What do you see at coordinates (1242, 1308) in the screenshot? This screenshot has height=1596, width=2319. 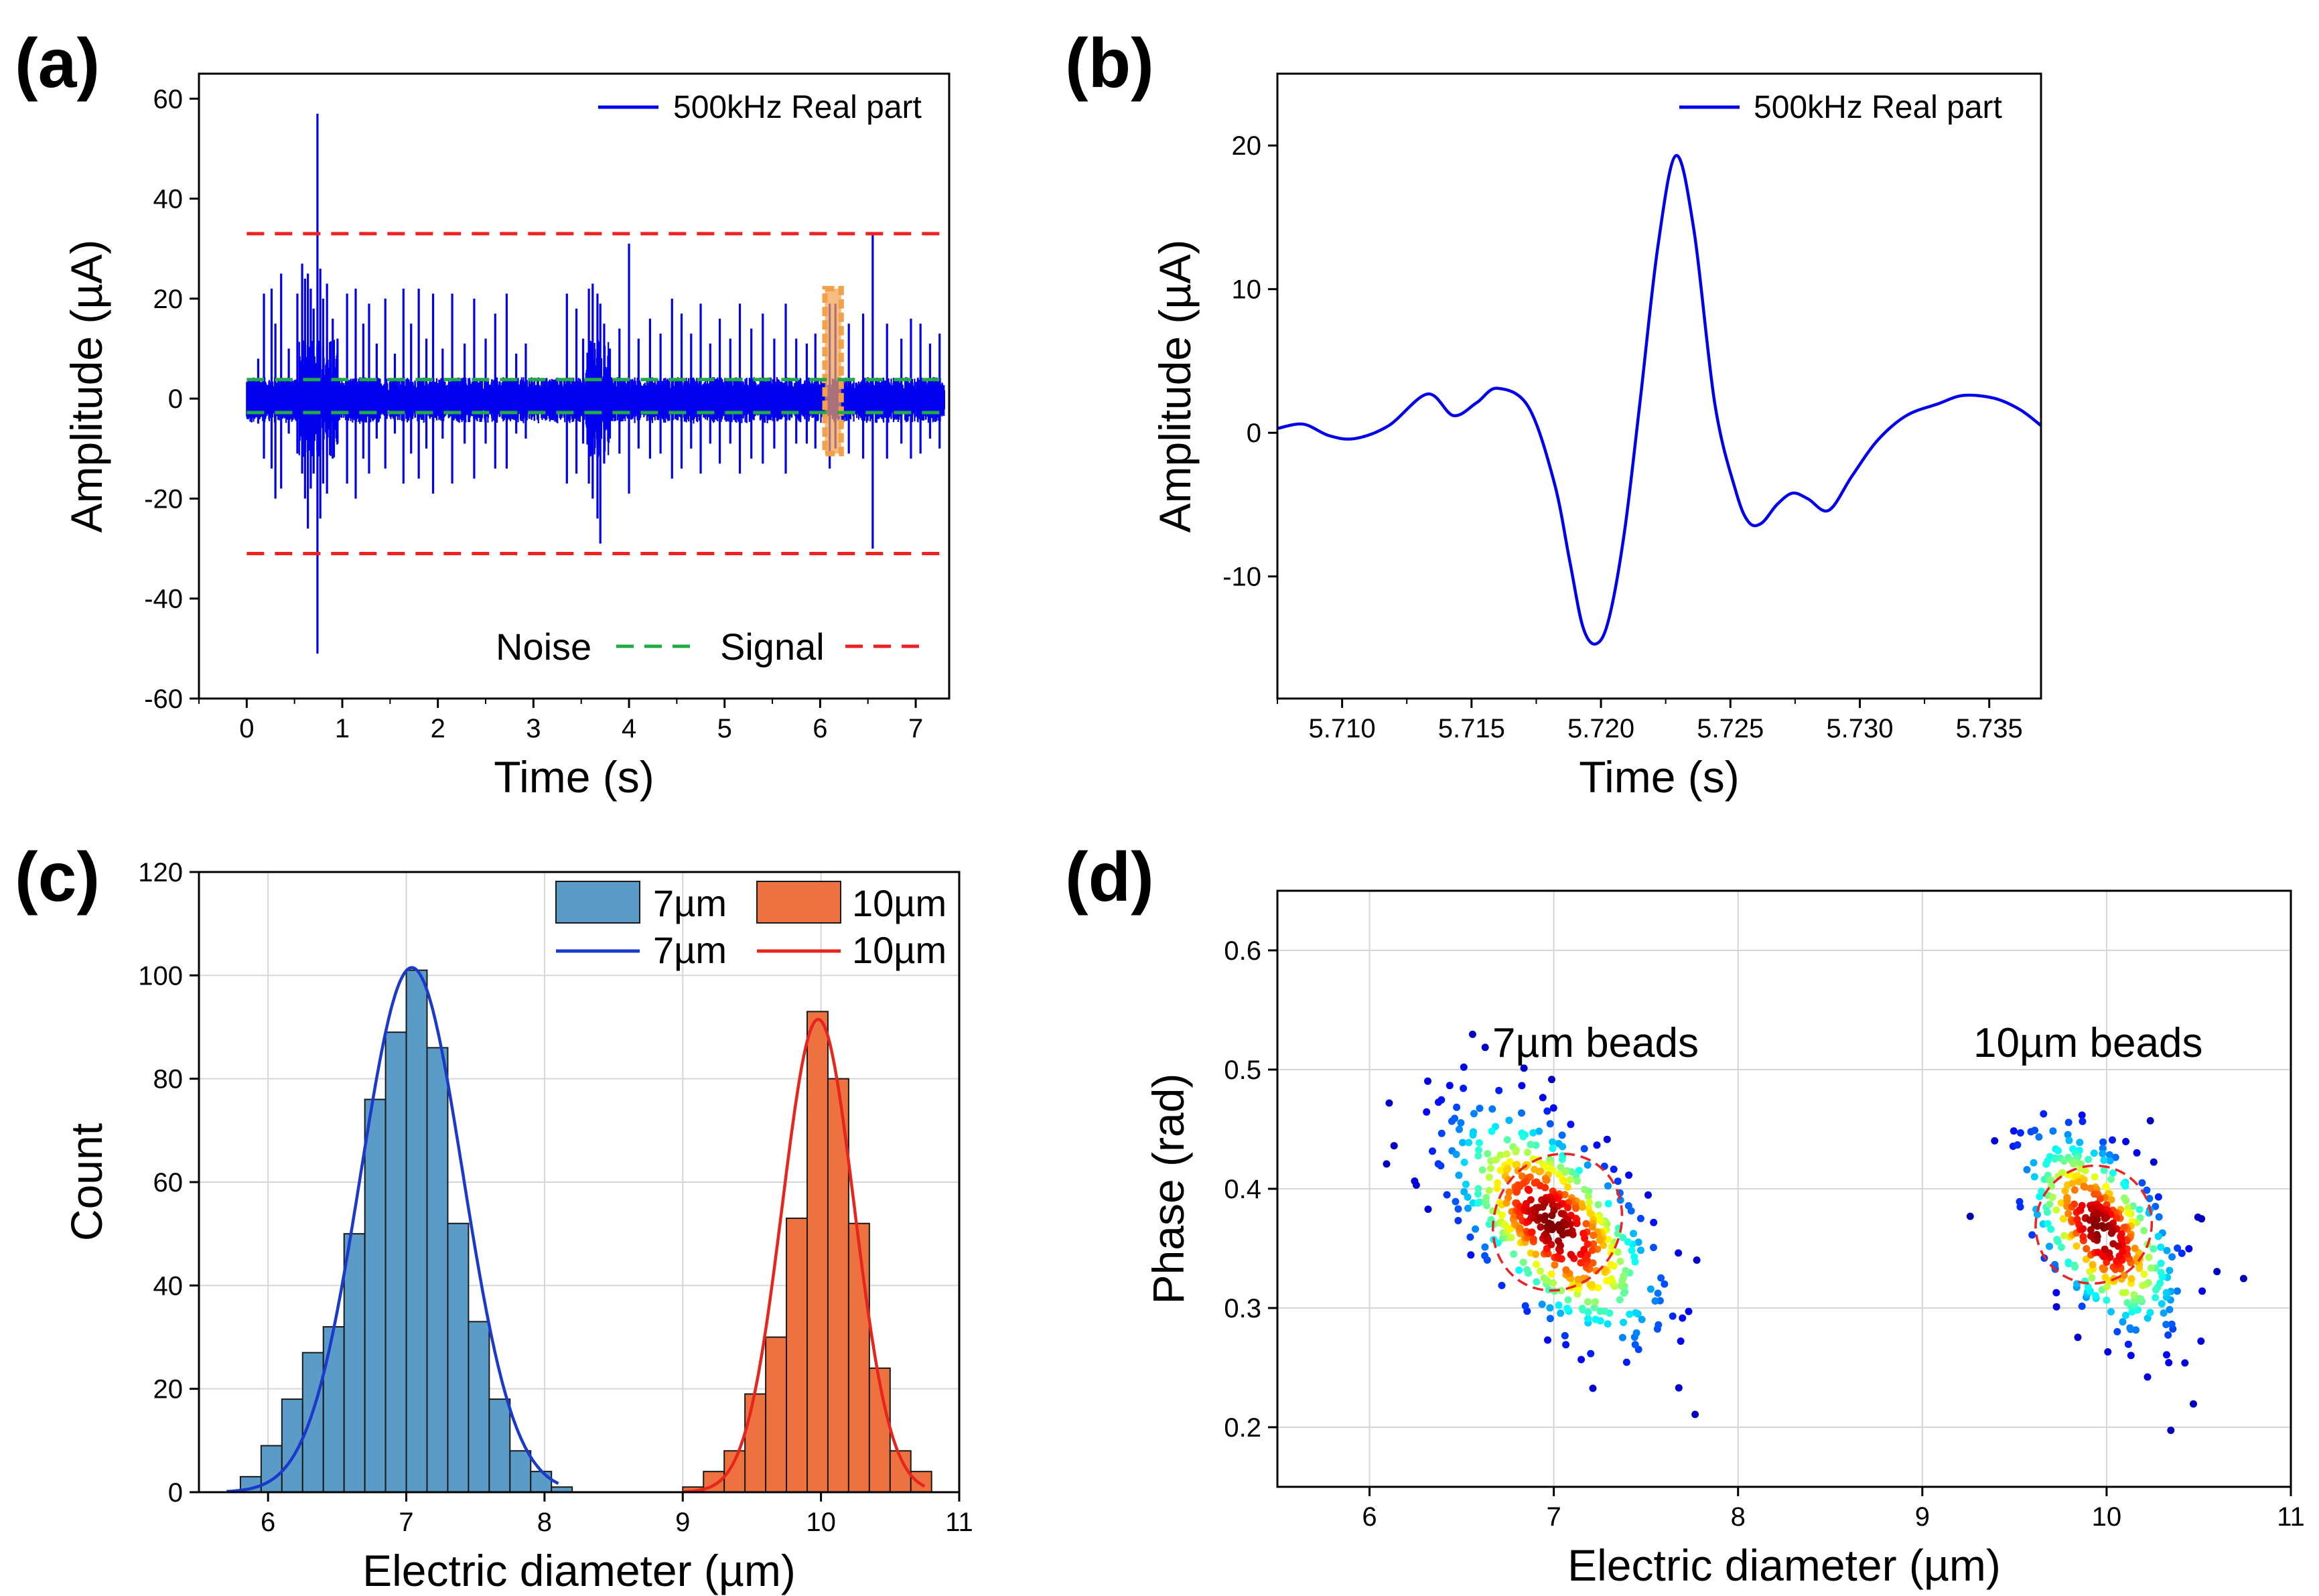 I see `y-tick-label: 0.3` at bounding box center [1242, 1308].